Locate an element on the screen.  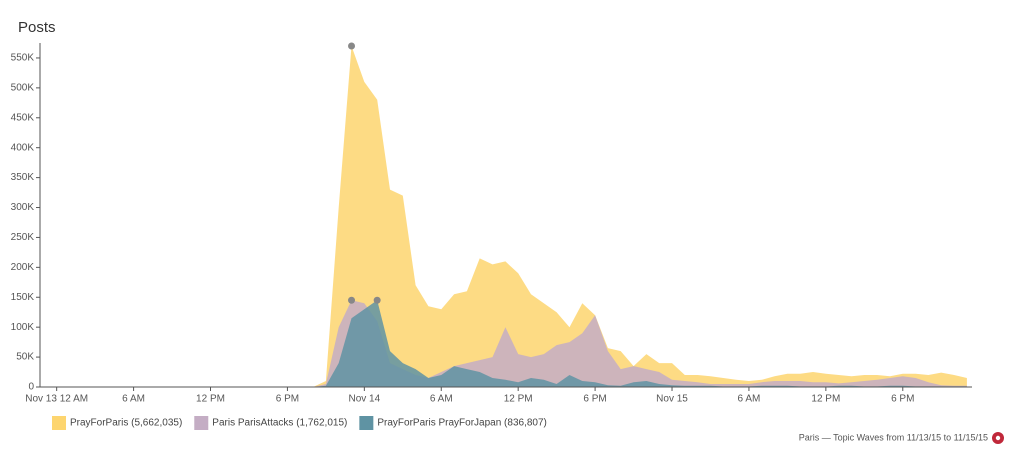
y-tick-label: 150K is located at coordinates (23, 297).